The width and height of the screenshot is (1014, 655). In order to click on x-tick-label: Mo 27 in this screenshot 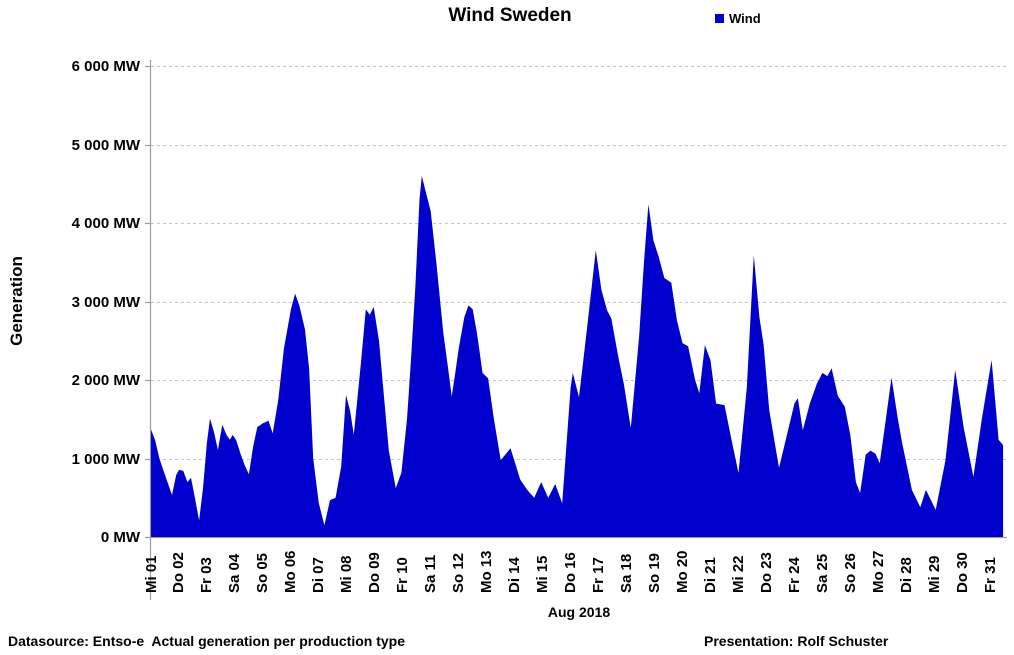, I will do `click(878, 571)`.